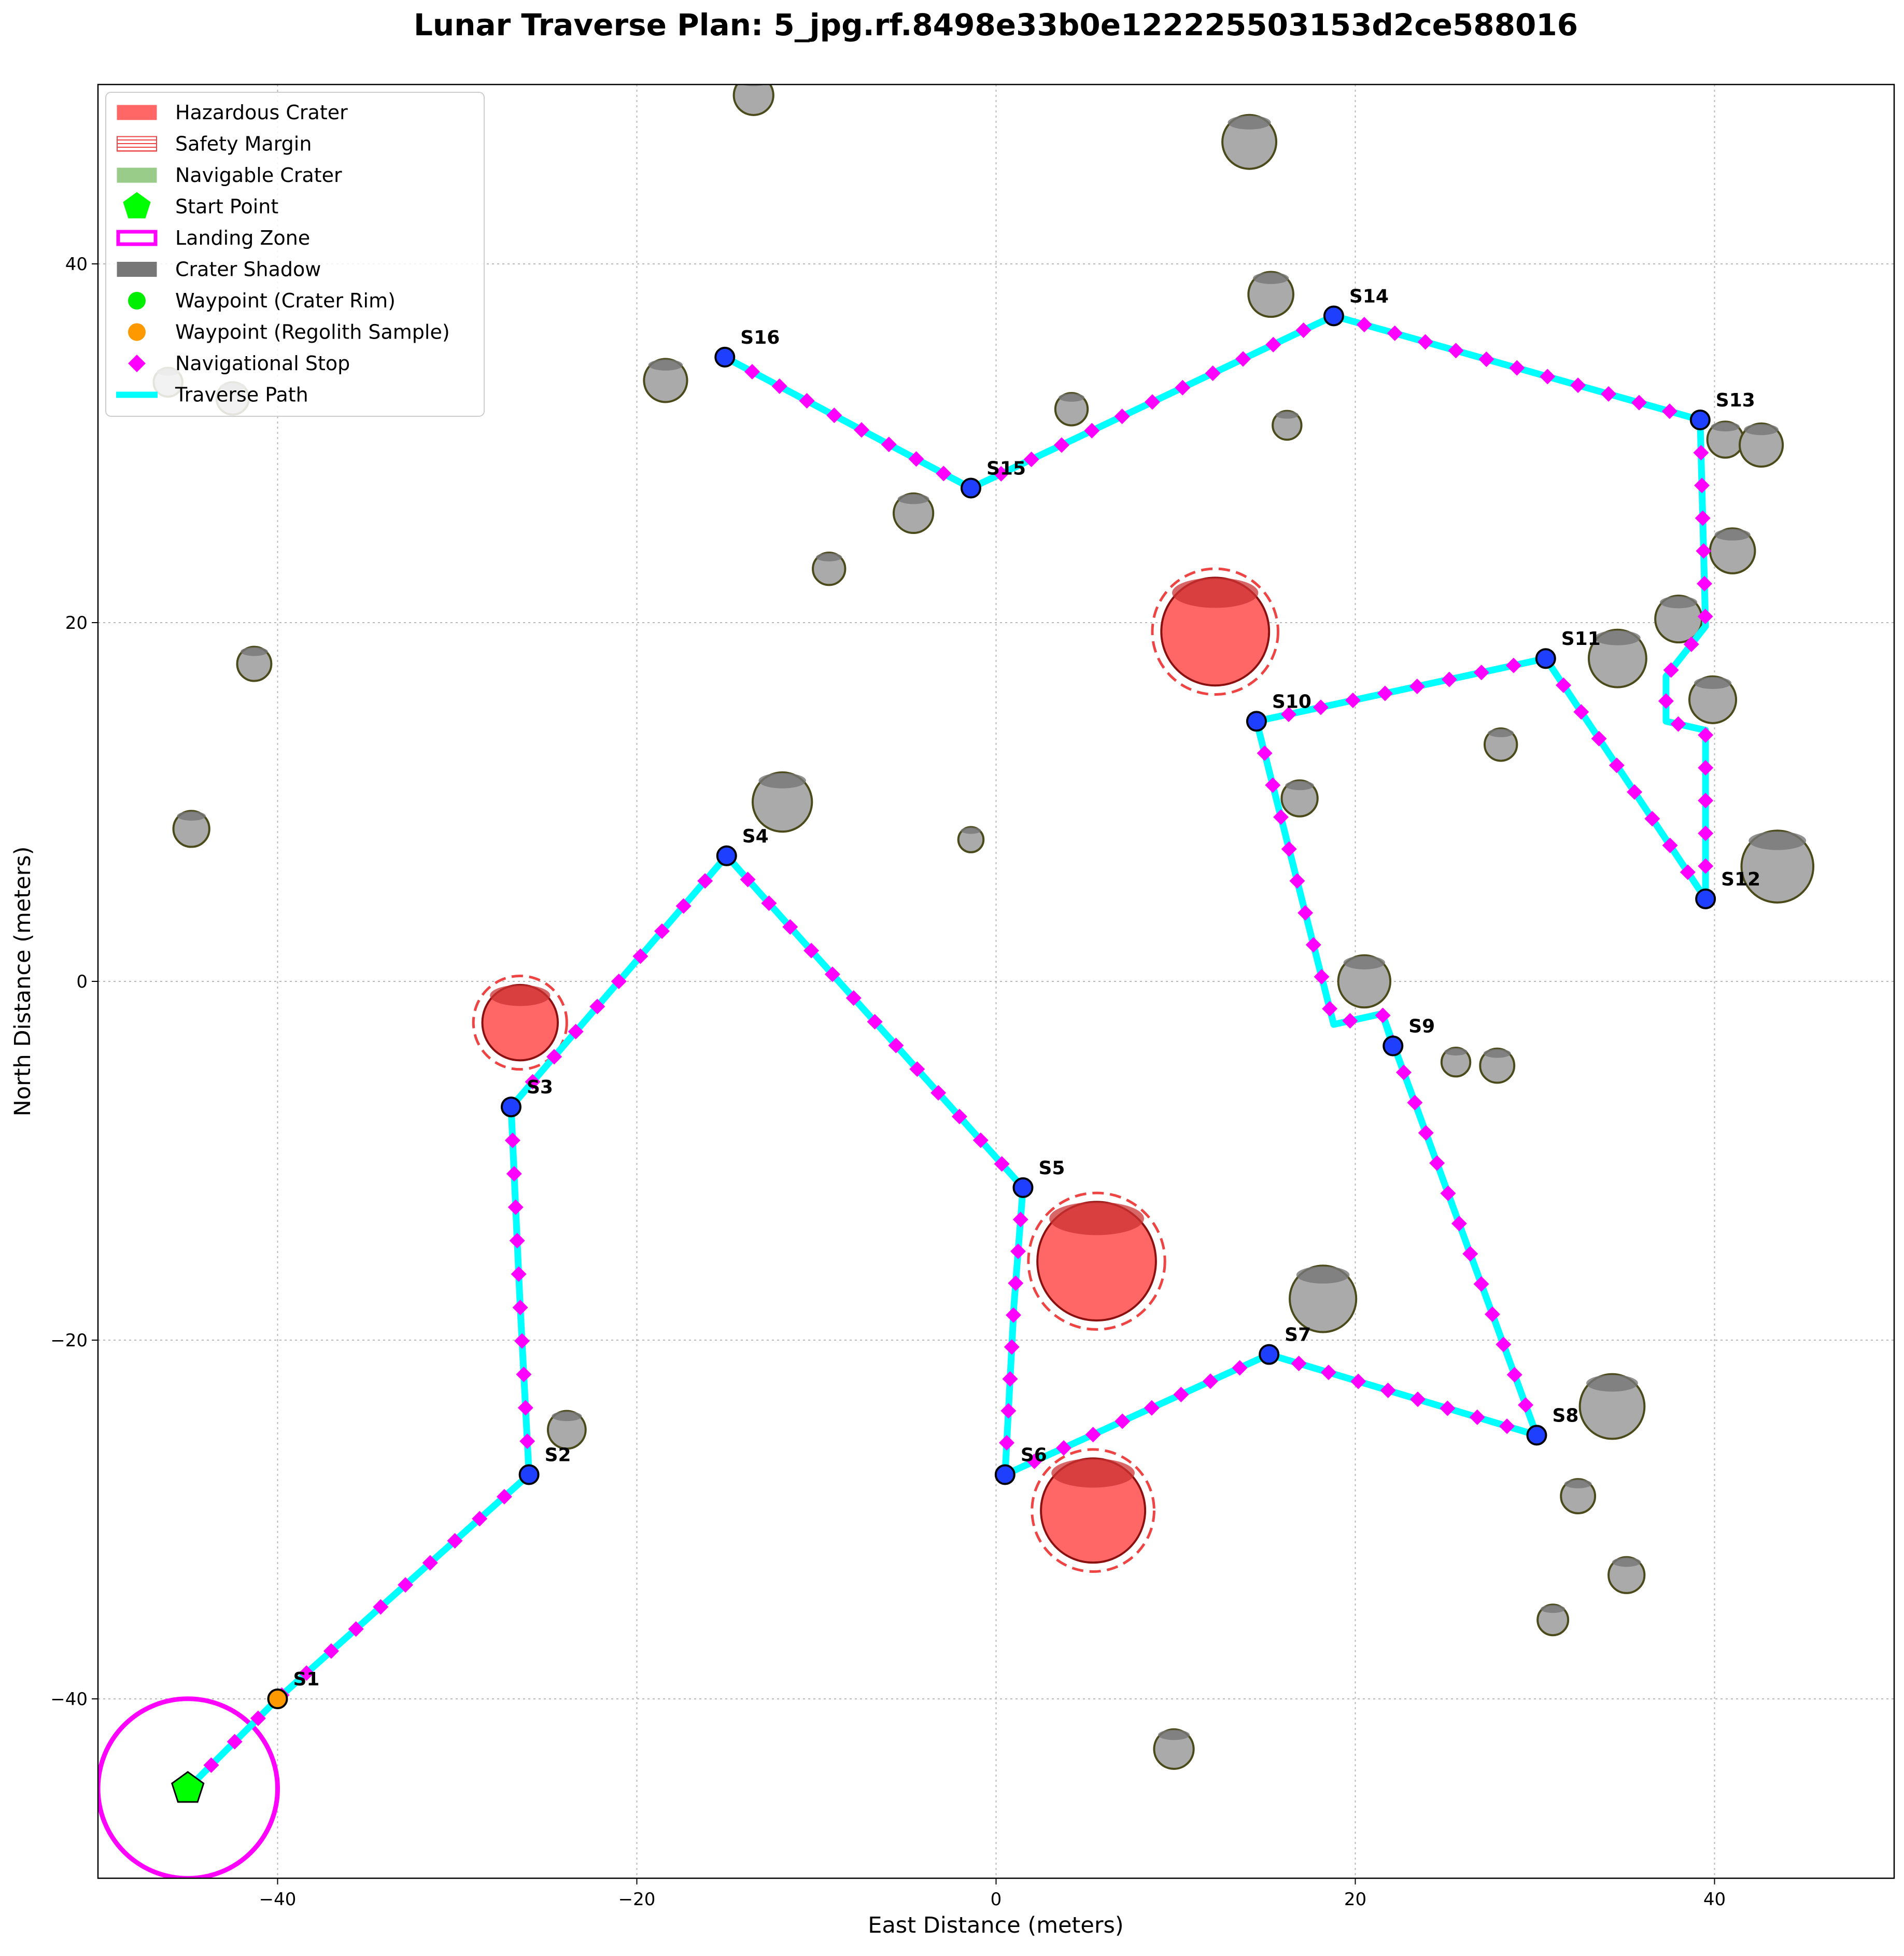  What do you see at coordinates (760, 337) in the screenshot?
I see `waypoint-label: S16` at bounding box center [760, 337].